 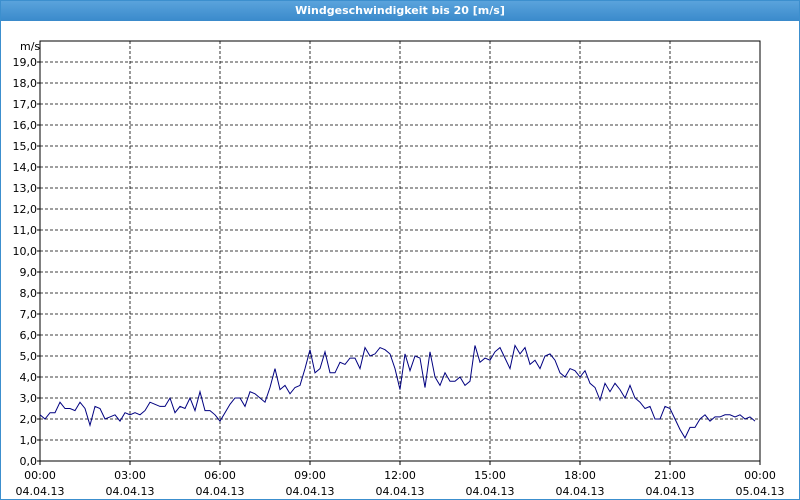 I want to click on y-tick-label: 2,0, so click(x=29, y=419).